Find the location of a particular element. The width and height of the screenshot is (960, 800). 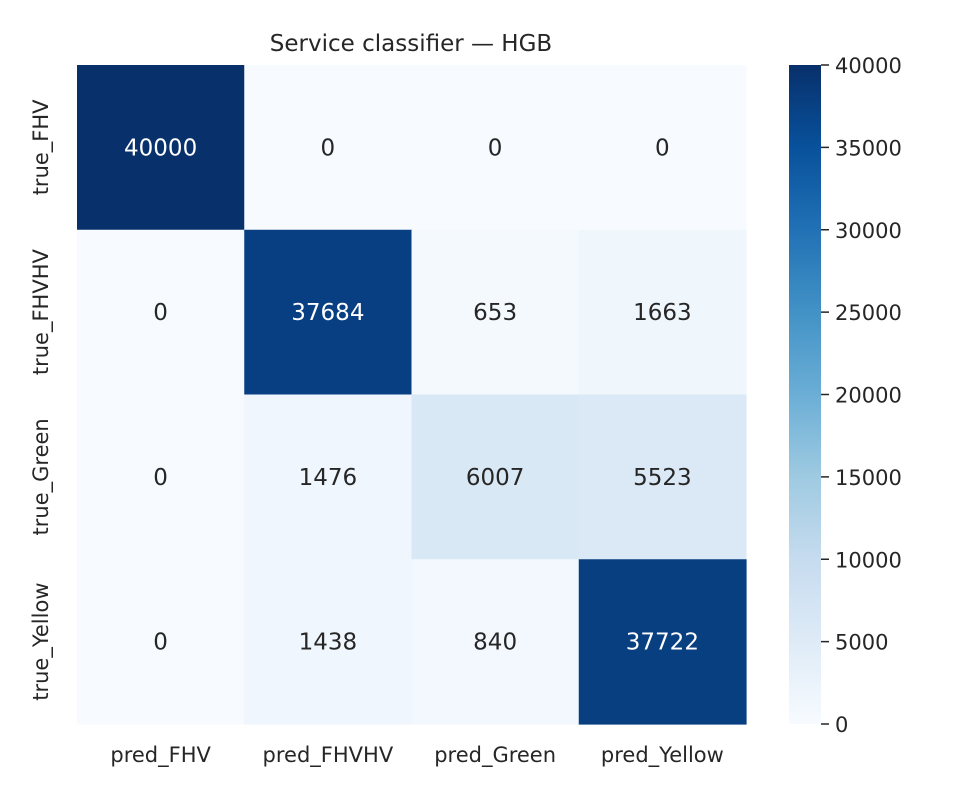

cell-value-label: 6007 is located at coordinates (495, 478).